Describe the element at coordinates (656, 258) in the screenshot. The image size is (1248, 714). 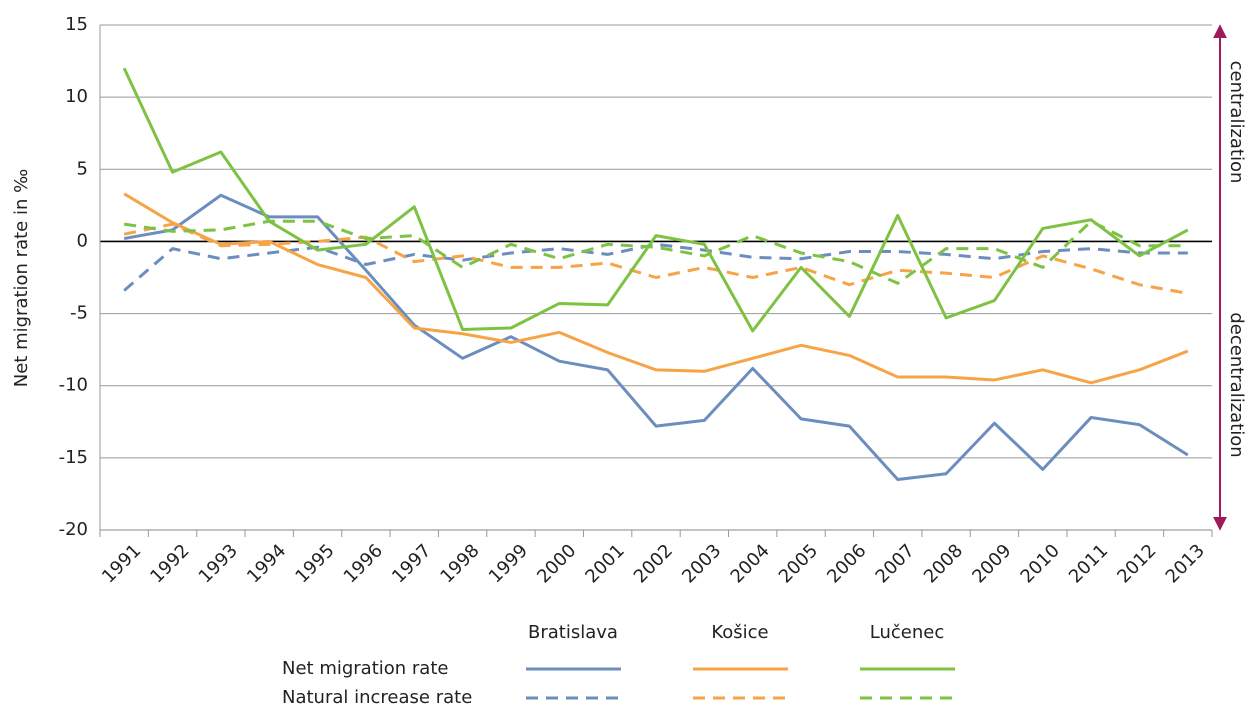
I see `natural-increase-line` at that location.